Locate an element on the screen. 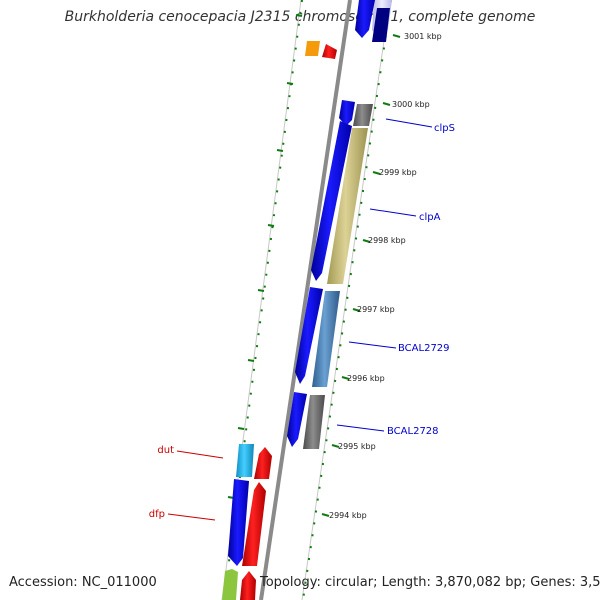  gene-label-dfp: dfp is located at coordinates (157, 514).